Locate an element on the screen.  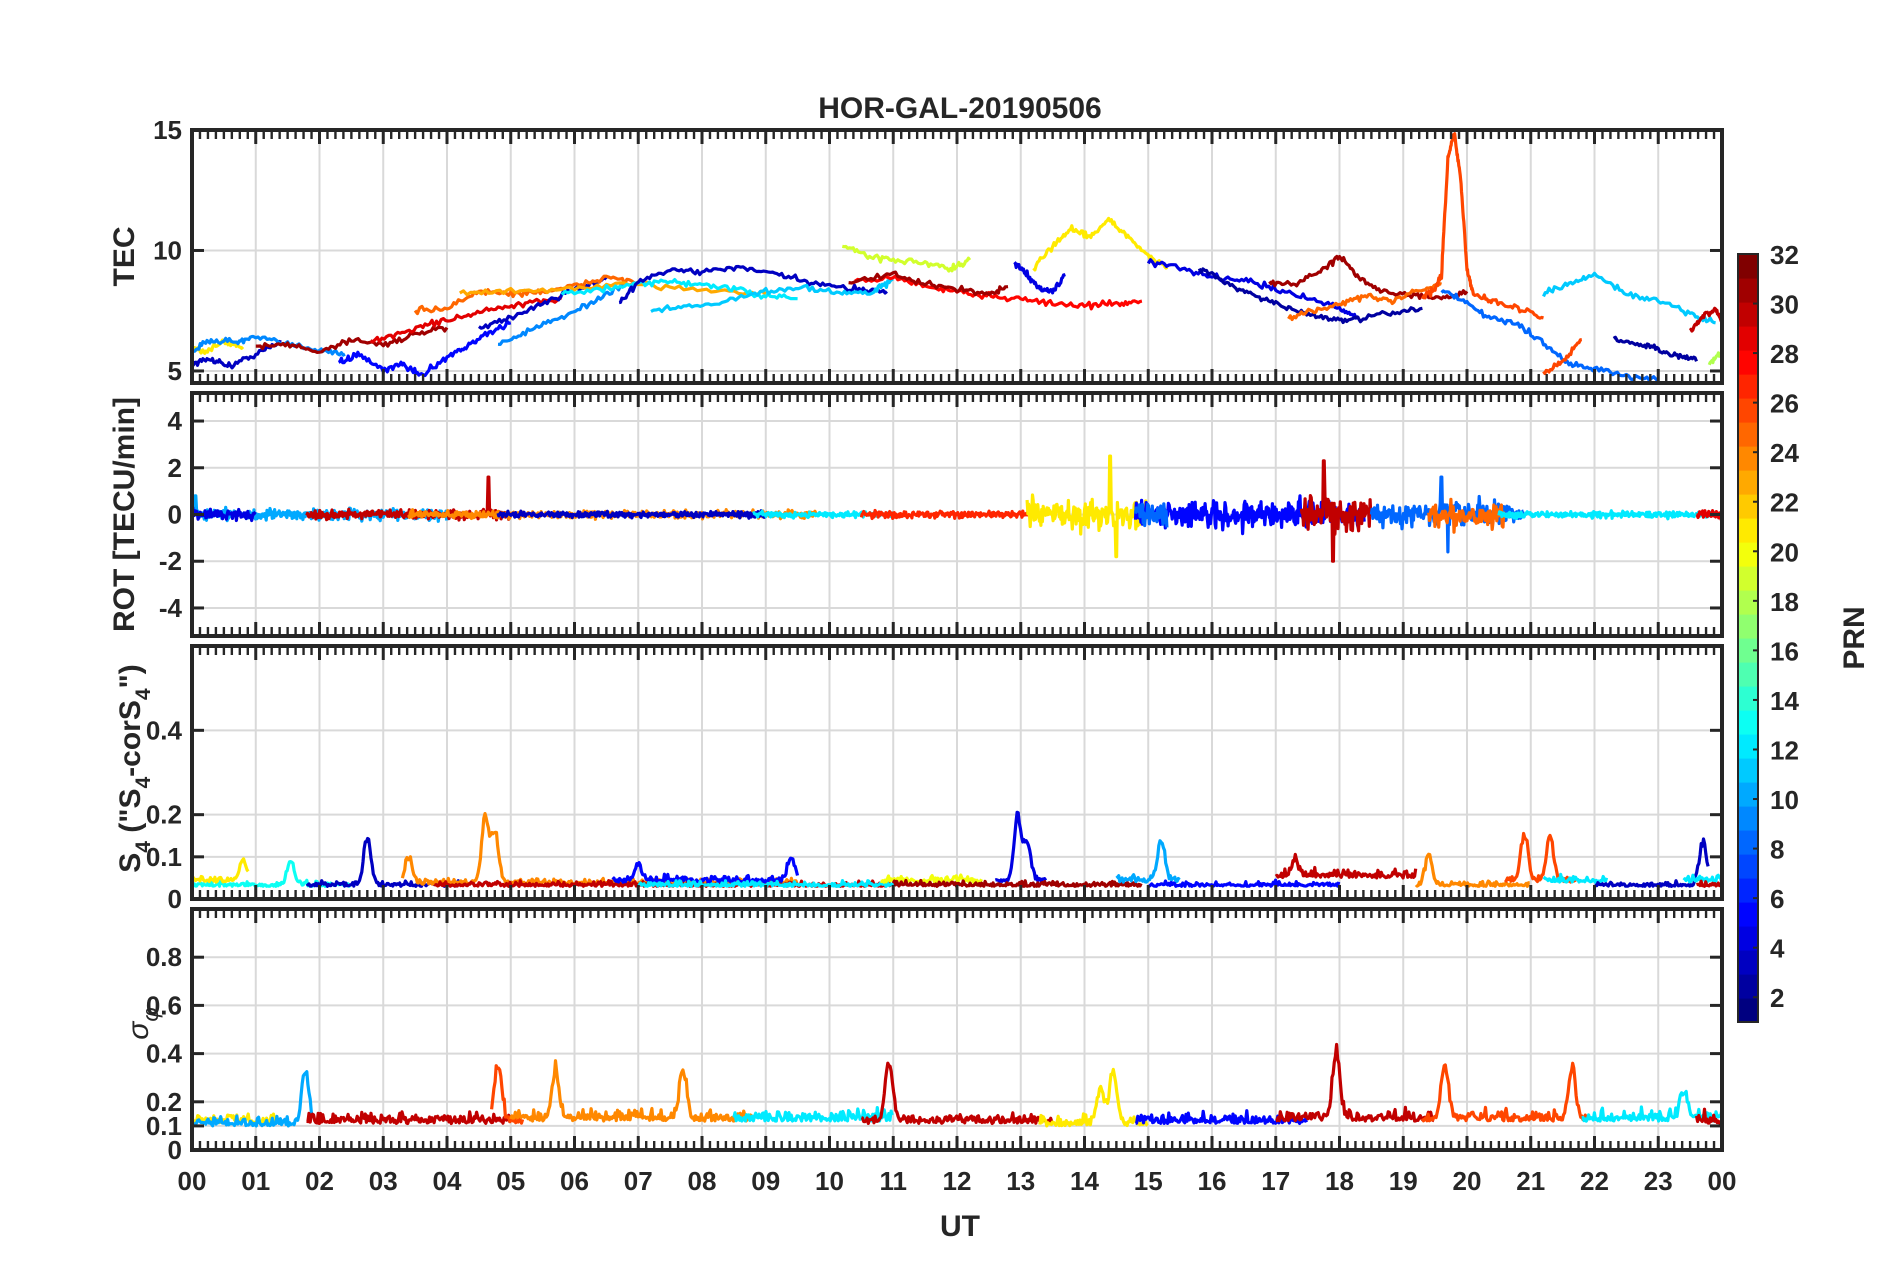
chart-title: HOR-GAL-20190506 is located at coordinates (959, 108).